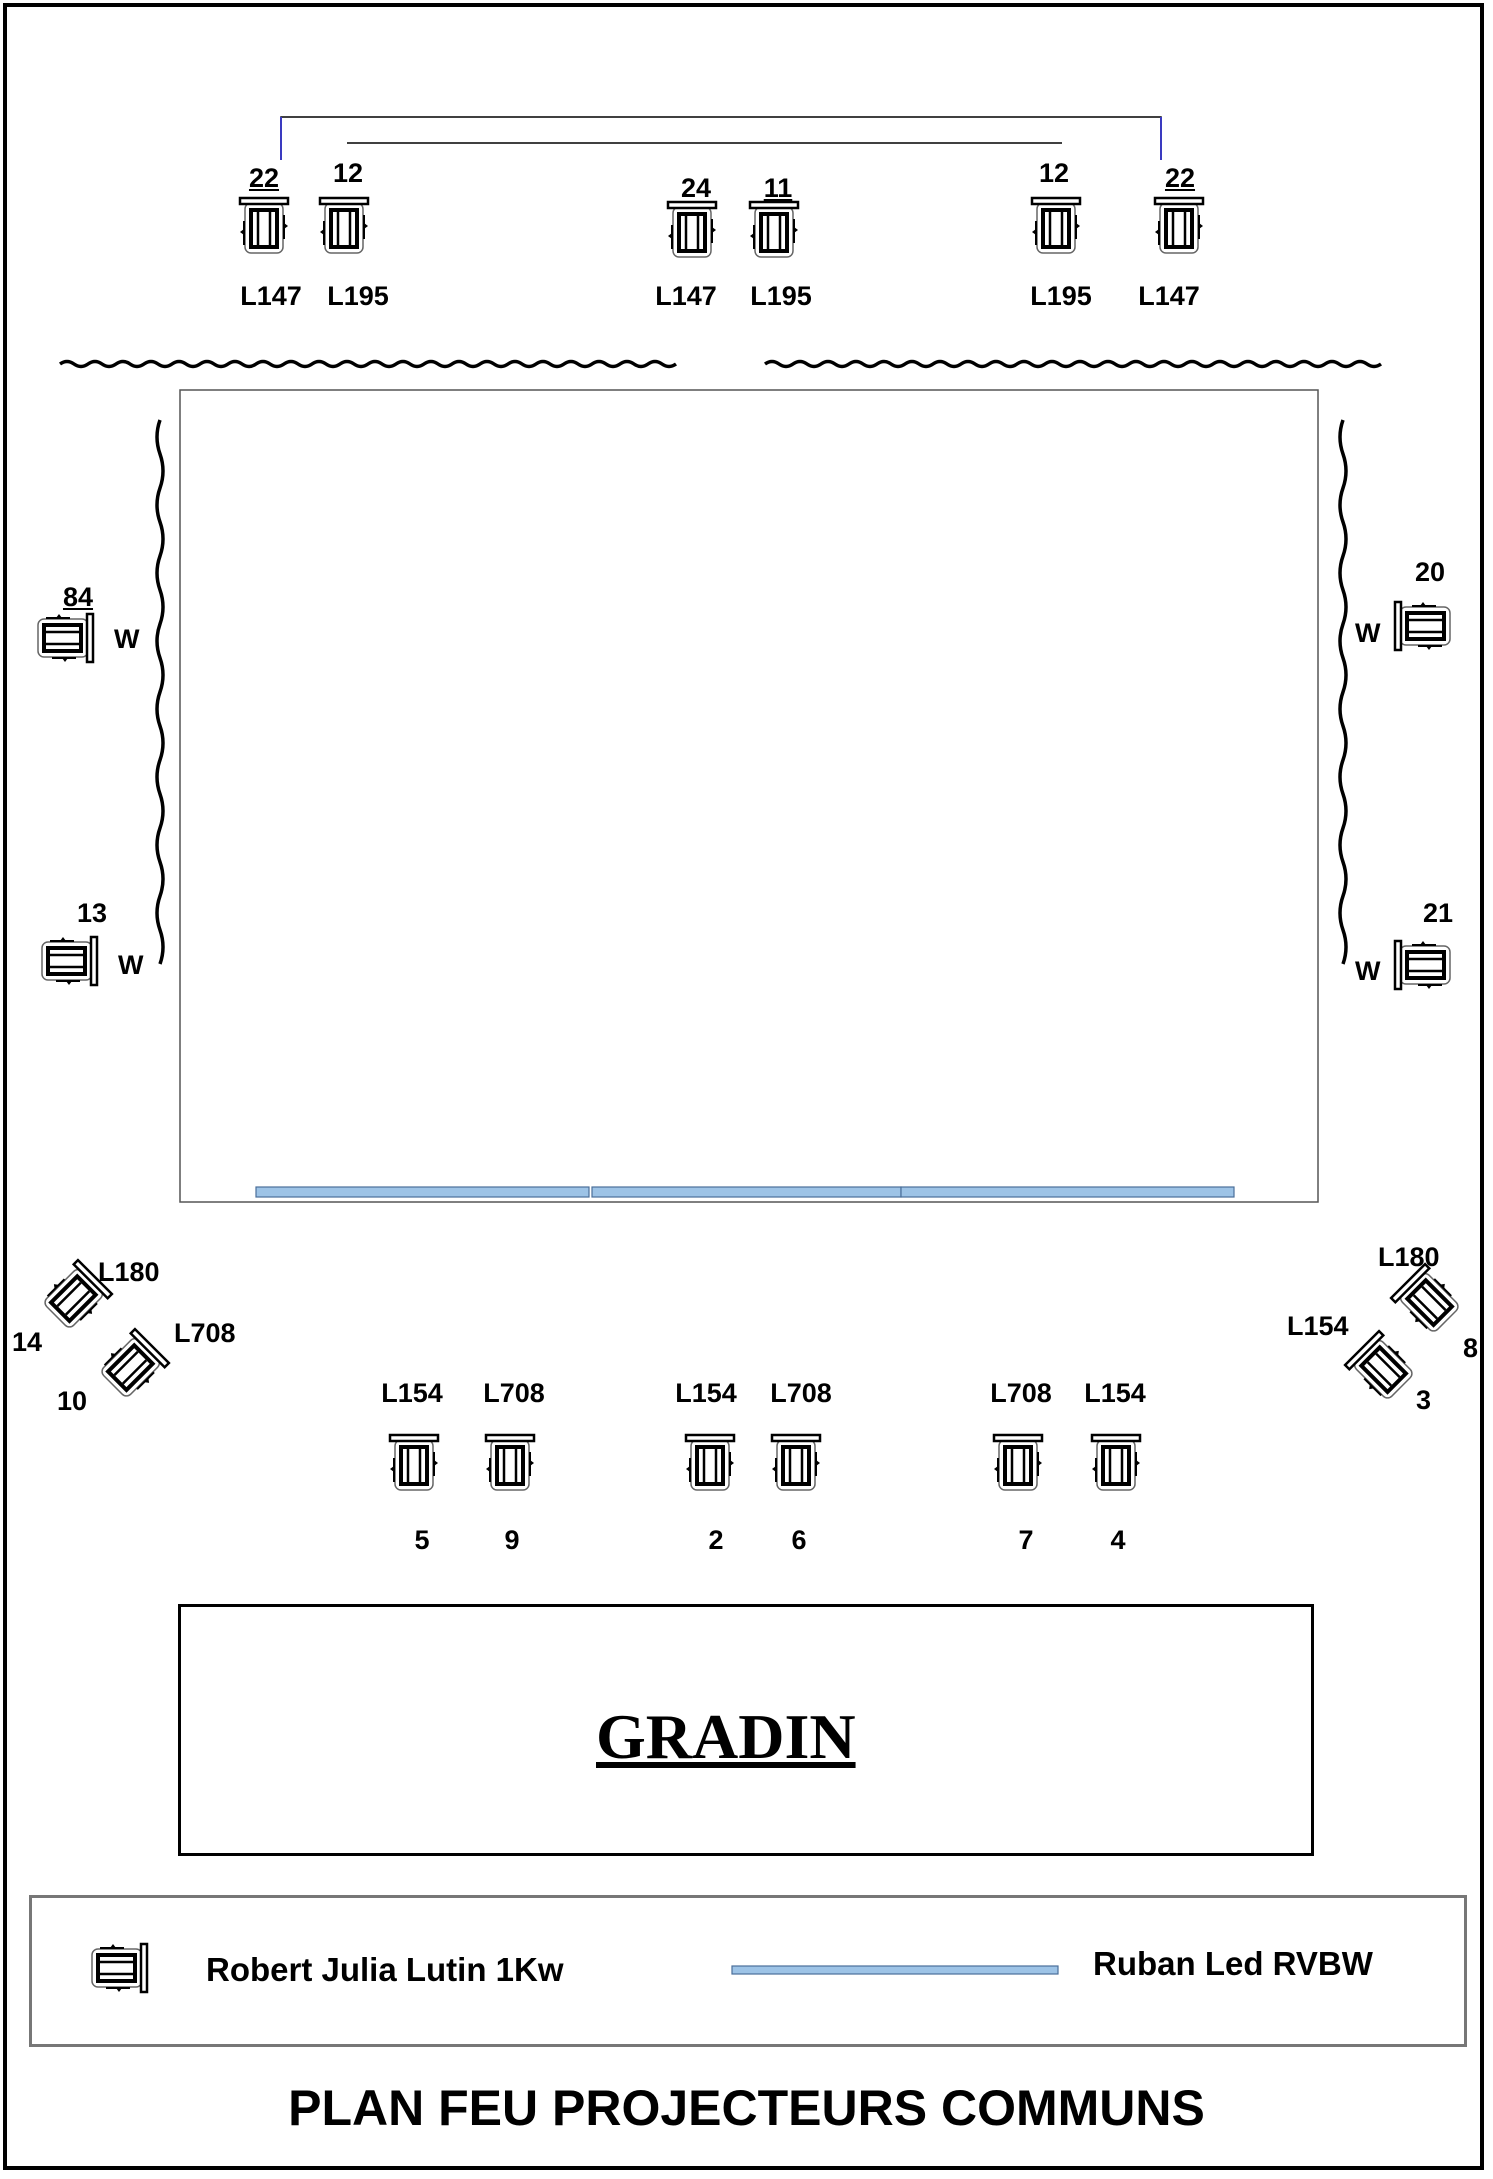 This screenshot has width=1493, height=2179. I want to click on upstage-6-number: 22, so click(1180, 178).